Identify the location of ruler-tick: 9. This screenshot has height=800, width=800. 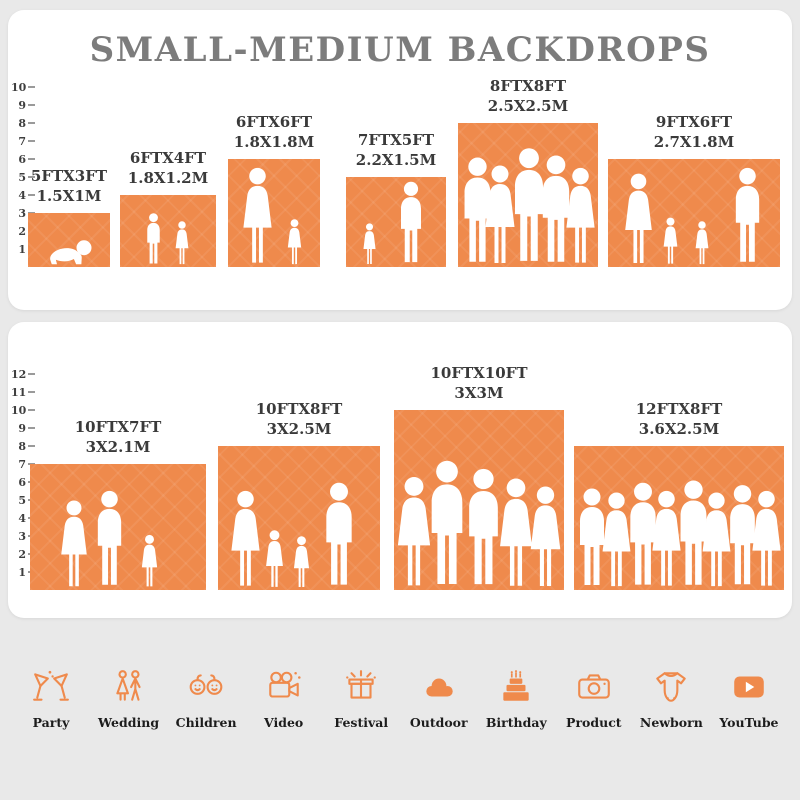
(23, 105).